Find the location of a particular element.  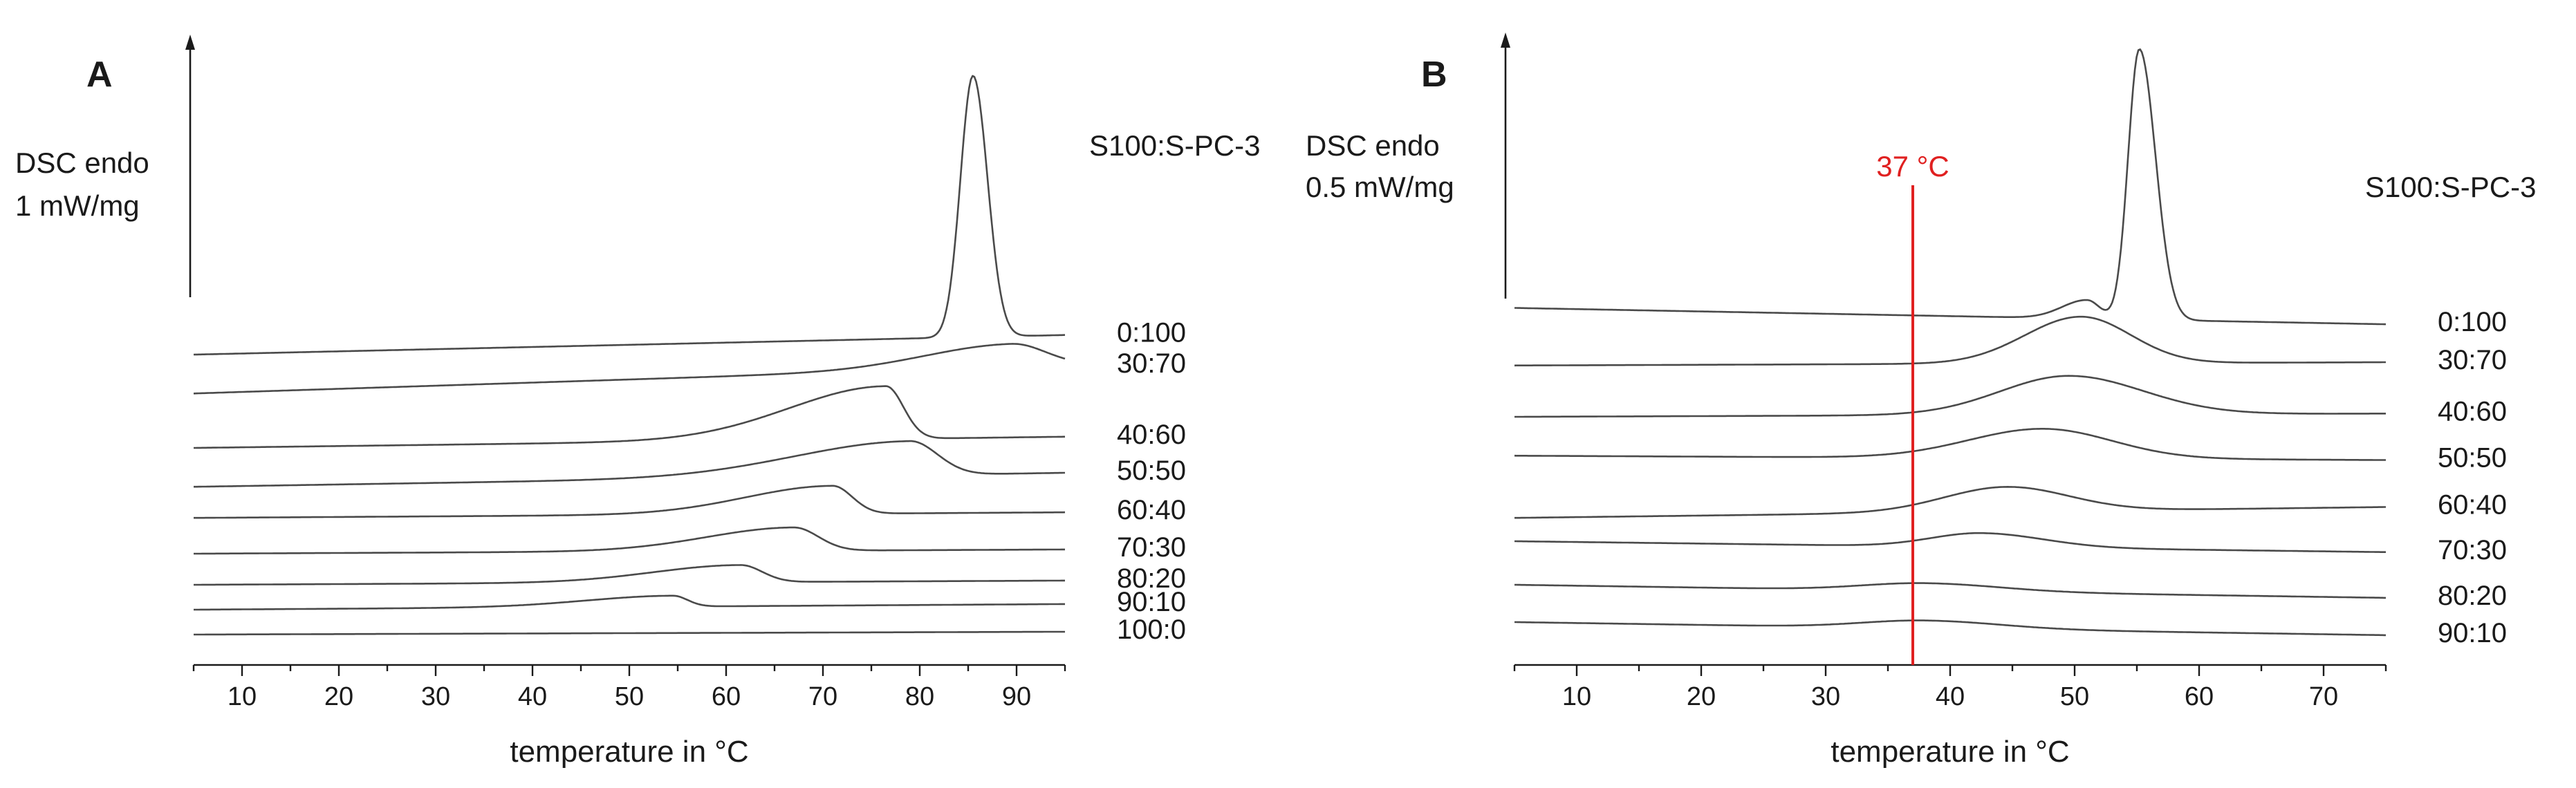

y-axis-label-a-line1: DSC endo is located at coordinates (82, 163).